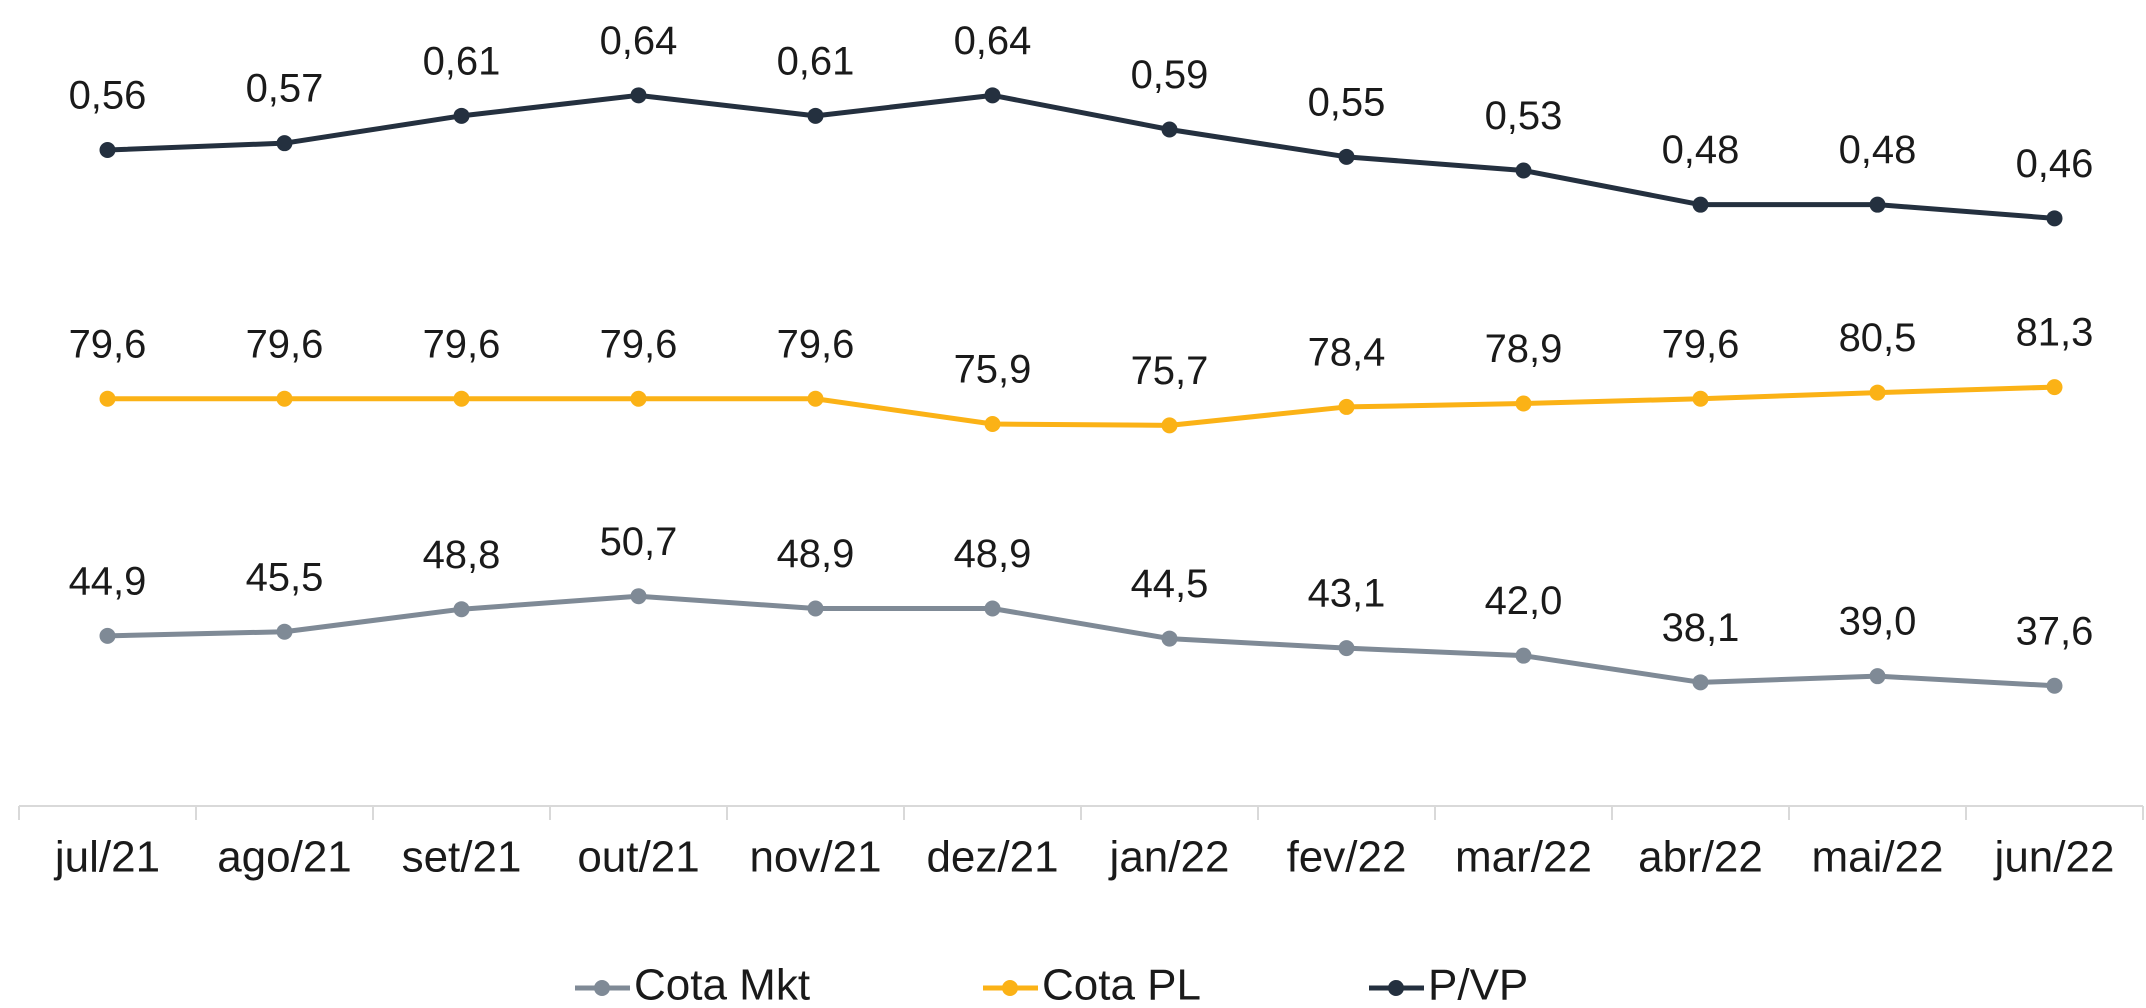 This screenshot has height=1008, width=2146. Describe the element at coordinates (462, 555) in the screenshot. I see `data-label: 48,8` at that location.